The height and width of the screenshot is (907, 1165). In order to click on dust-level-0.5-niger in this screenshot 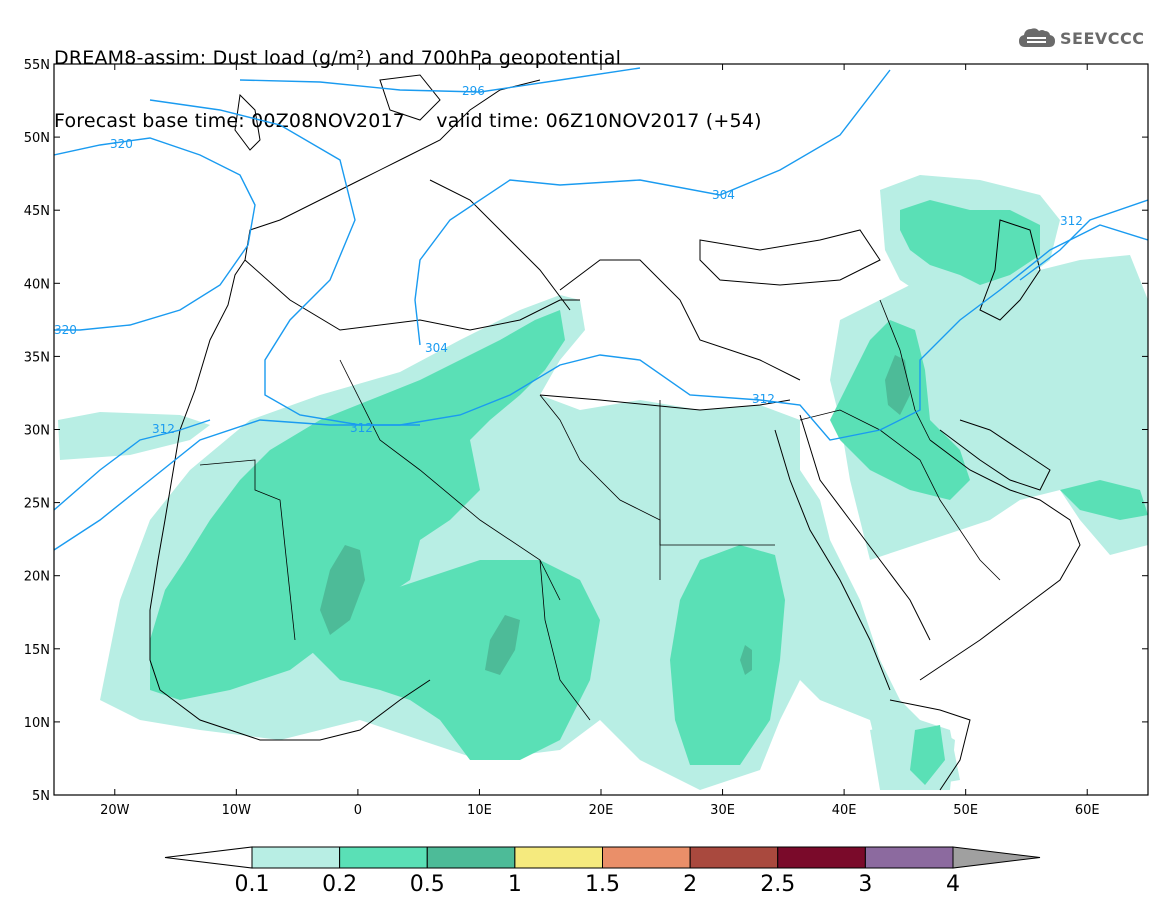, I will do `click(502, 645)`.